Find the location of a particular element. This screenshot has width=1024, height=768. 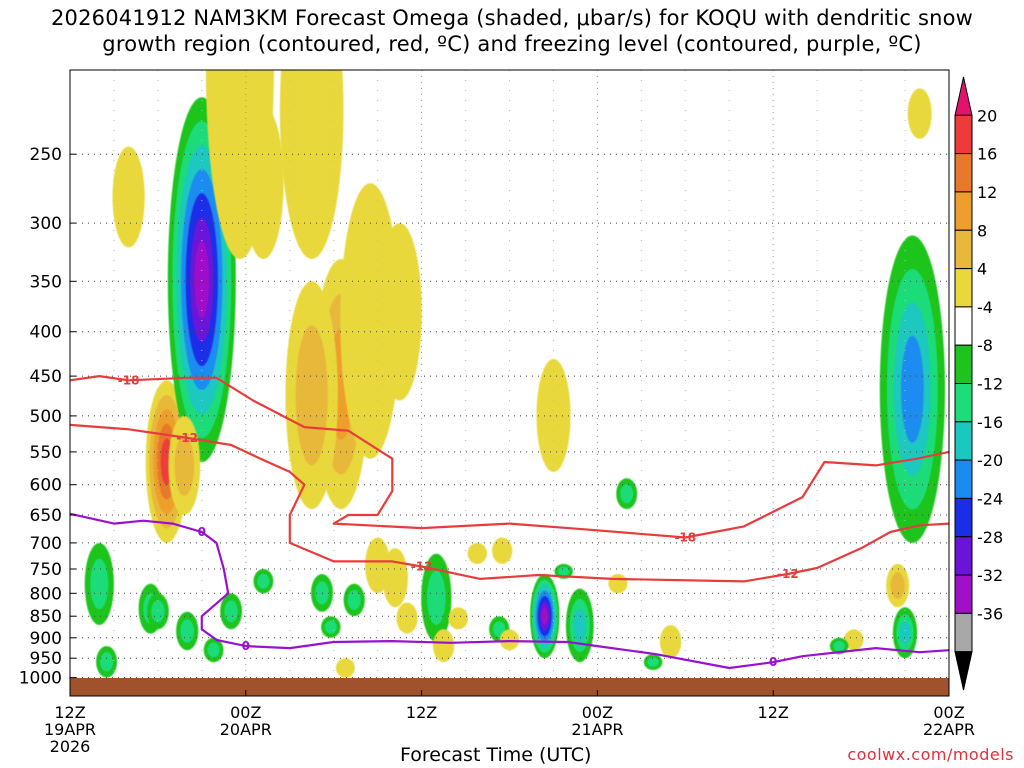

contour-label-2-1: 0 is located at coordinates (246, 646).